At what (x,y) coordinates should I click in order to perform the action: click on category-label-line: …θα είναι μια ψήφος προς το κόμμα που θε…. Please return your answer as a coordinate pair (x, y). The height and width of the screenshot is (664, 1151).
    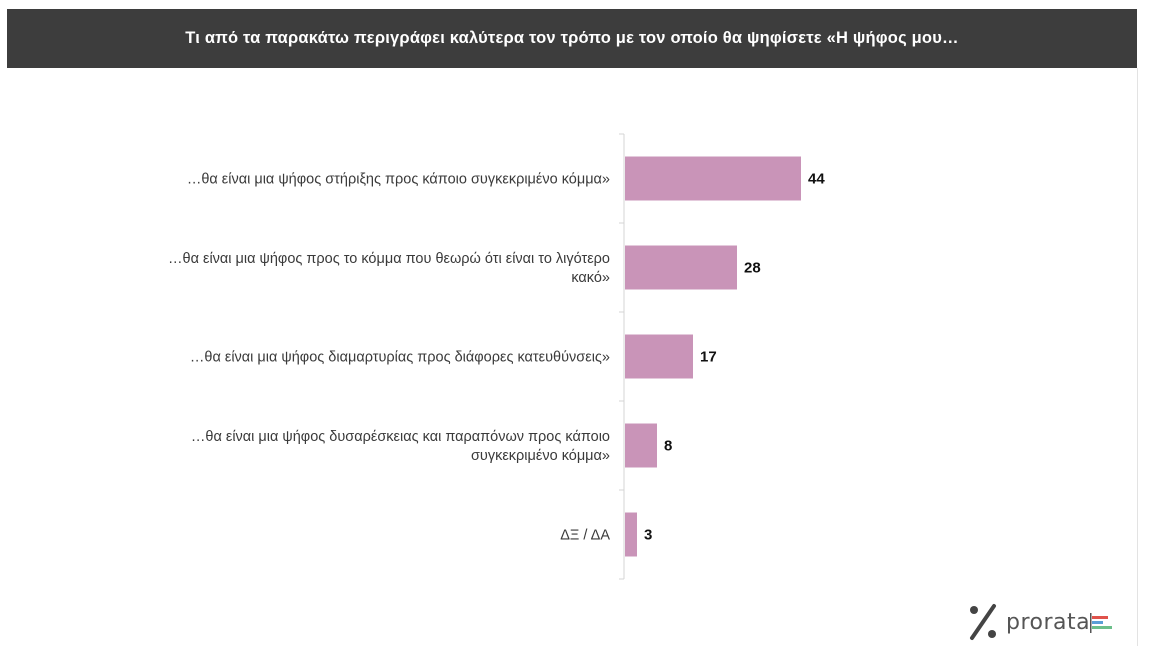
    Looking at the image, I should click on (389, 259).